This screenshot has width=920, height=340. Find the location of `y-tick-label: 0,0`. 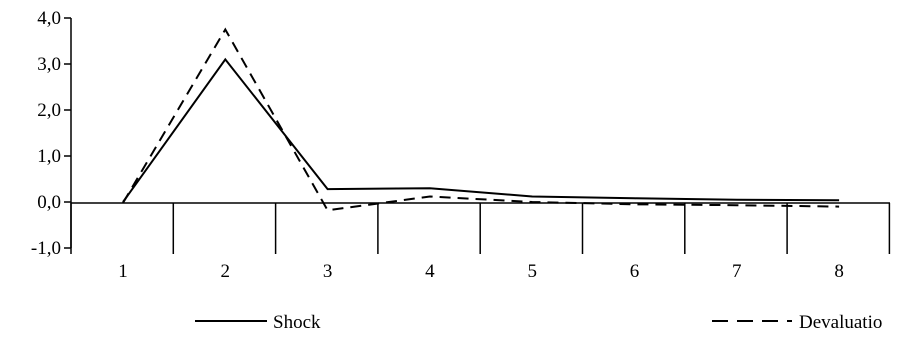

y-tick-label: 0,0 is located at coordinates (49, 202).